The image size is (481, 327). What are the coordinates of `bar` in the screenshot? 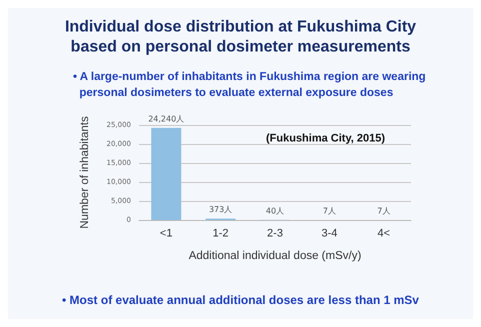 It's located at (166, 174).